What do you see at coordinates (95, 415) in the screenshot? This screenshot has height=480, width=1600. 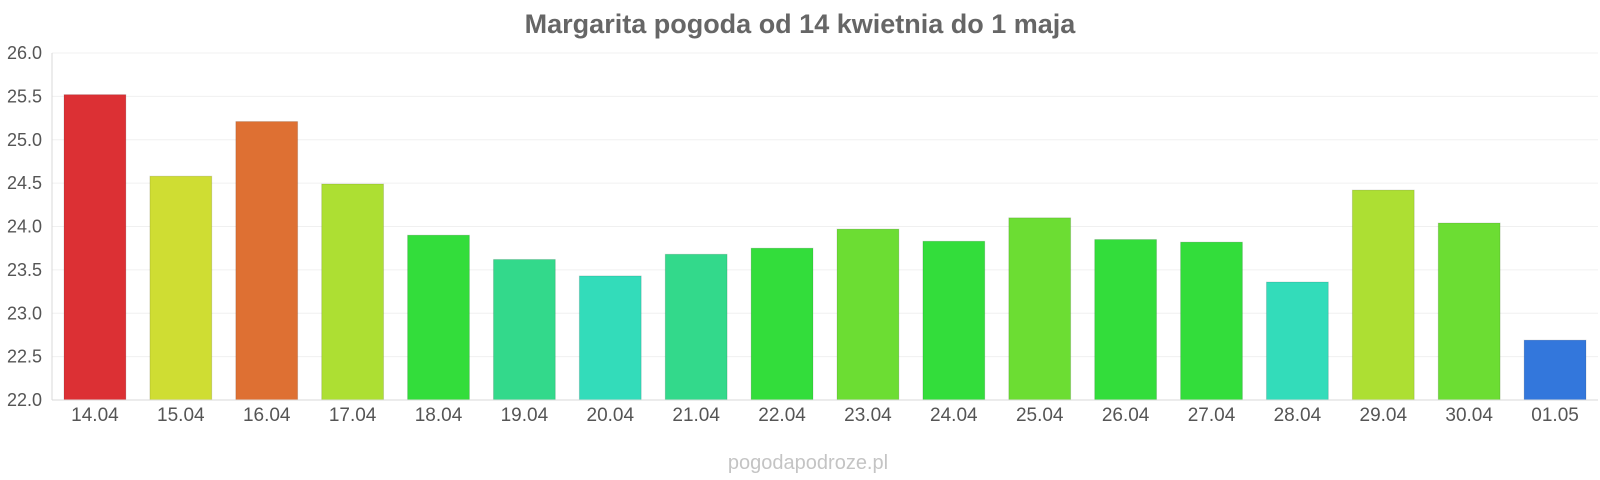 I see `x-tick-label: 14.04` at bounding box center [95, 415].